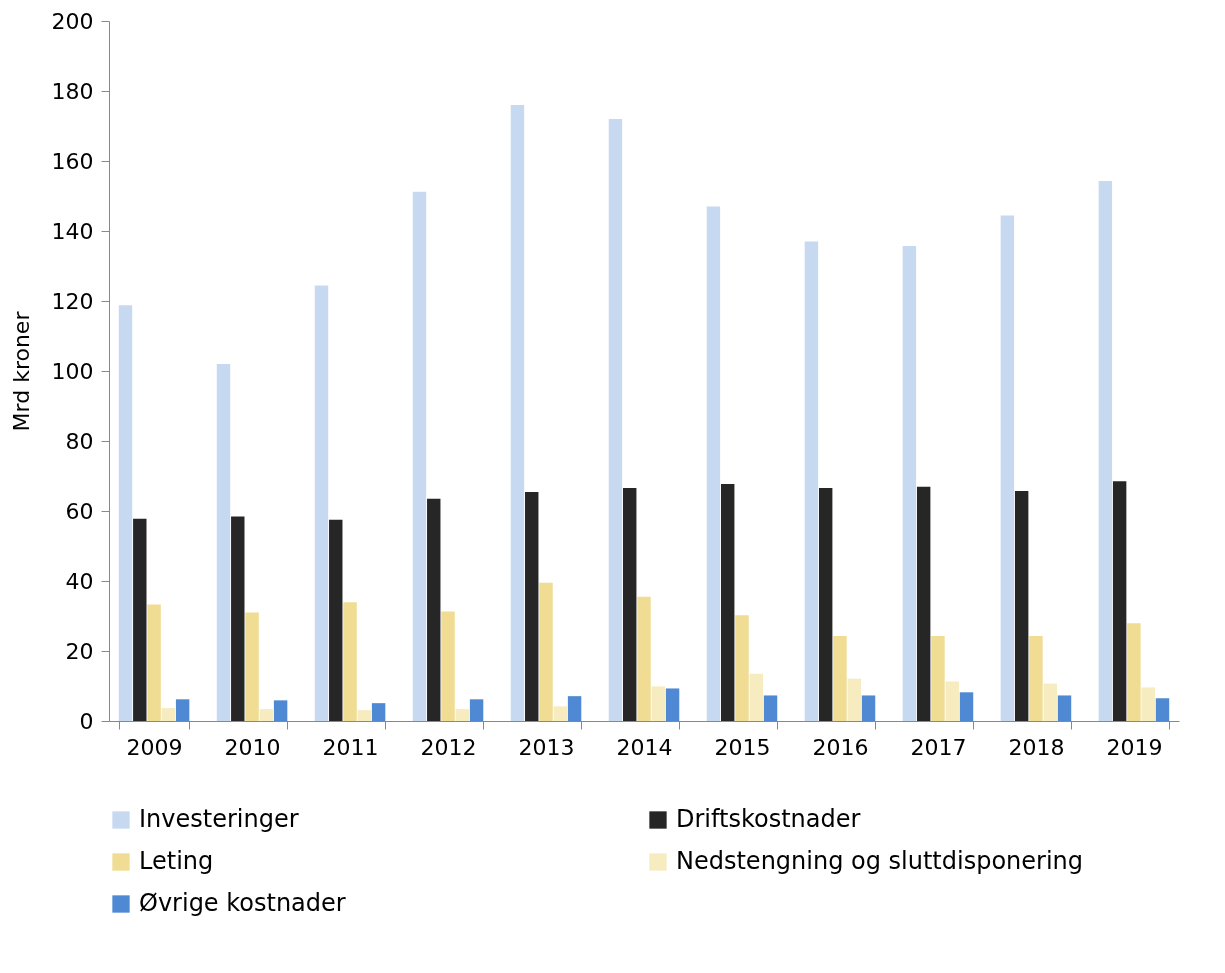 This screenshot has height=973, width=1225. Describe the element at coordinates (742, 747) in the screenshot. I see `x-tick-label: 2015` at that location.